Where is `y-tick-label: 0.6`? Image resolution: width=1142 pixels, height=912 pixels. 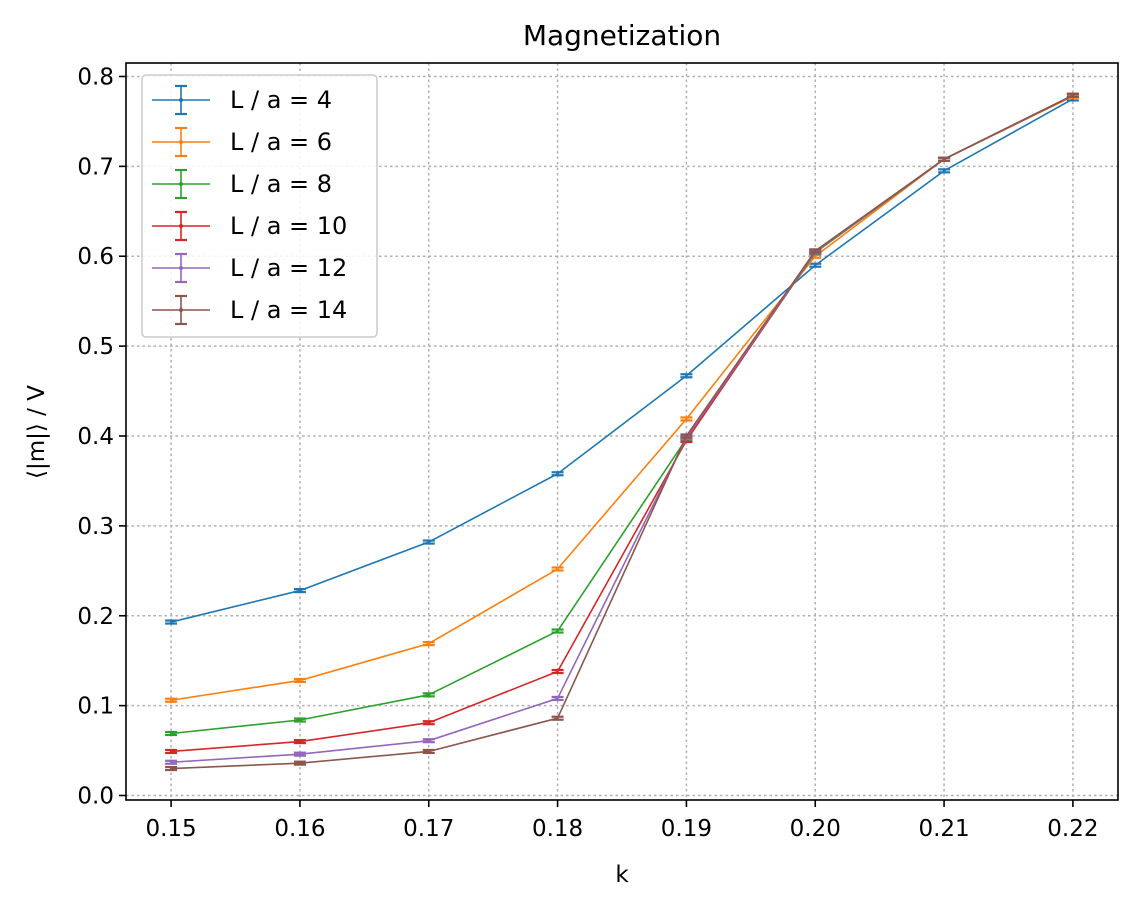
y-tick-label: 0.6 is located at coordinates (95, 257).